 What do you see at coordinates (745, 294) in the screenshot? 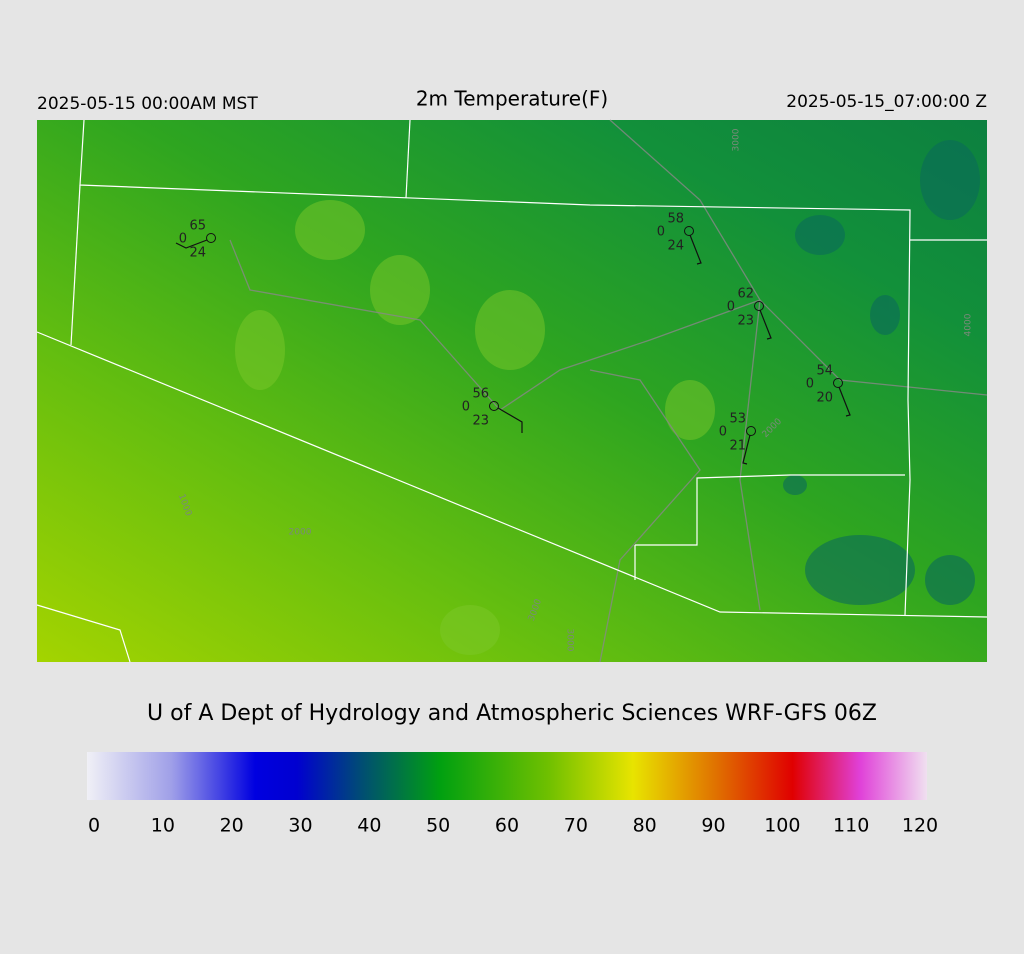
I see `temperature: 62` at bounding box center [745, 294].